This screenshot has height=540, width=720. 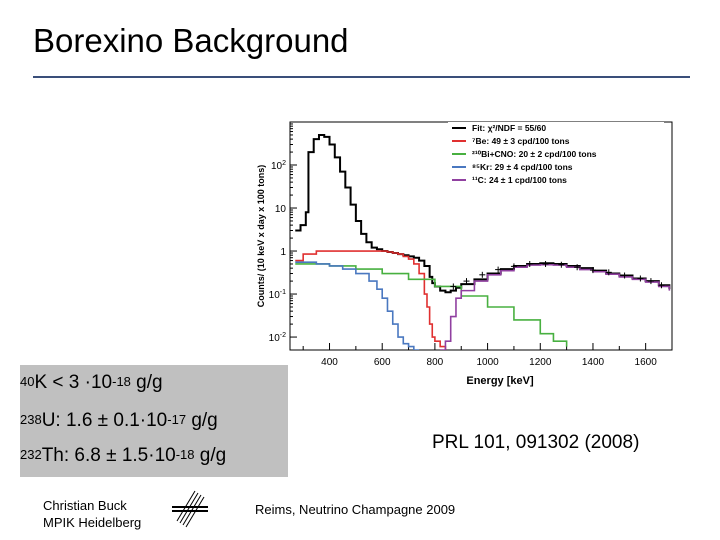 What do you see at coordinates (519, 180) in the screenshot?
I see `legend-label-c11: ¹¹C: 24 ± 1 cpd/100 tons` at bounding box center [519, 180].